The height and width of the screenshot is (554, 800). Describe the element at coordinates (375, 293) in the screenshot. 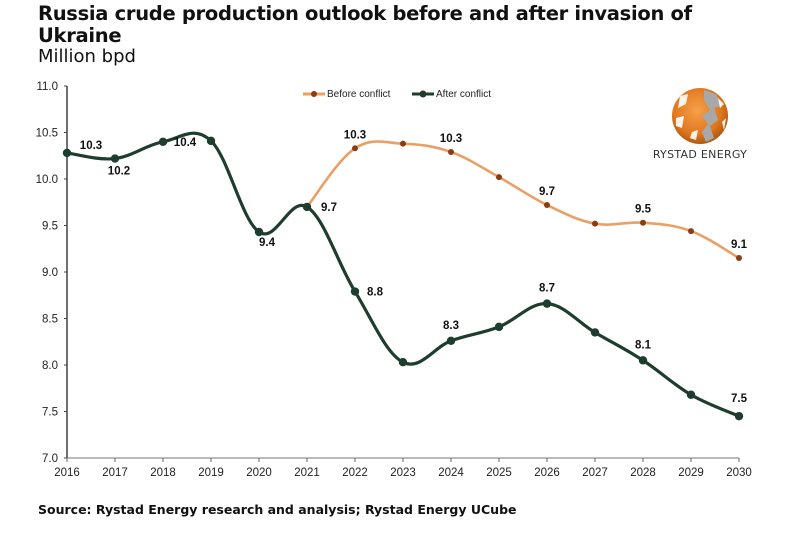

I see `data-label-after-conflict: 8.8` at that location.